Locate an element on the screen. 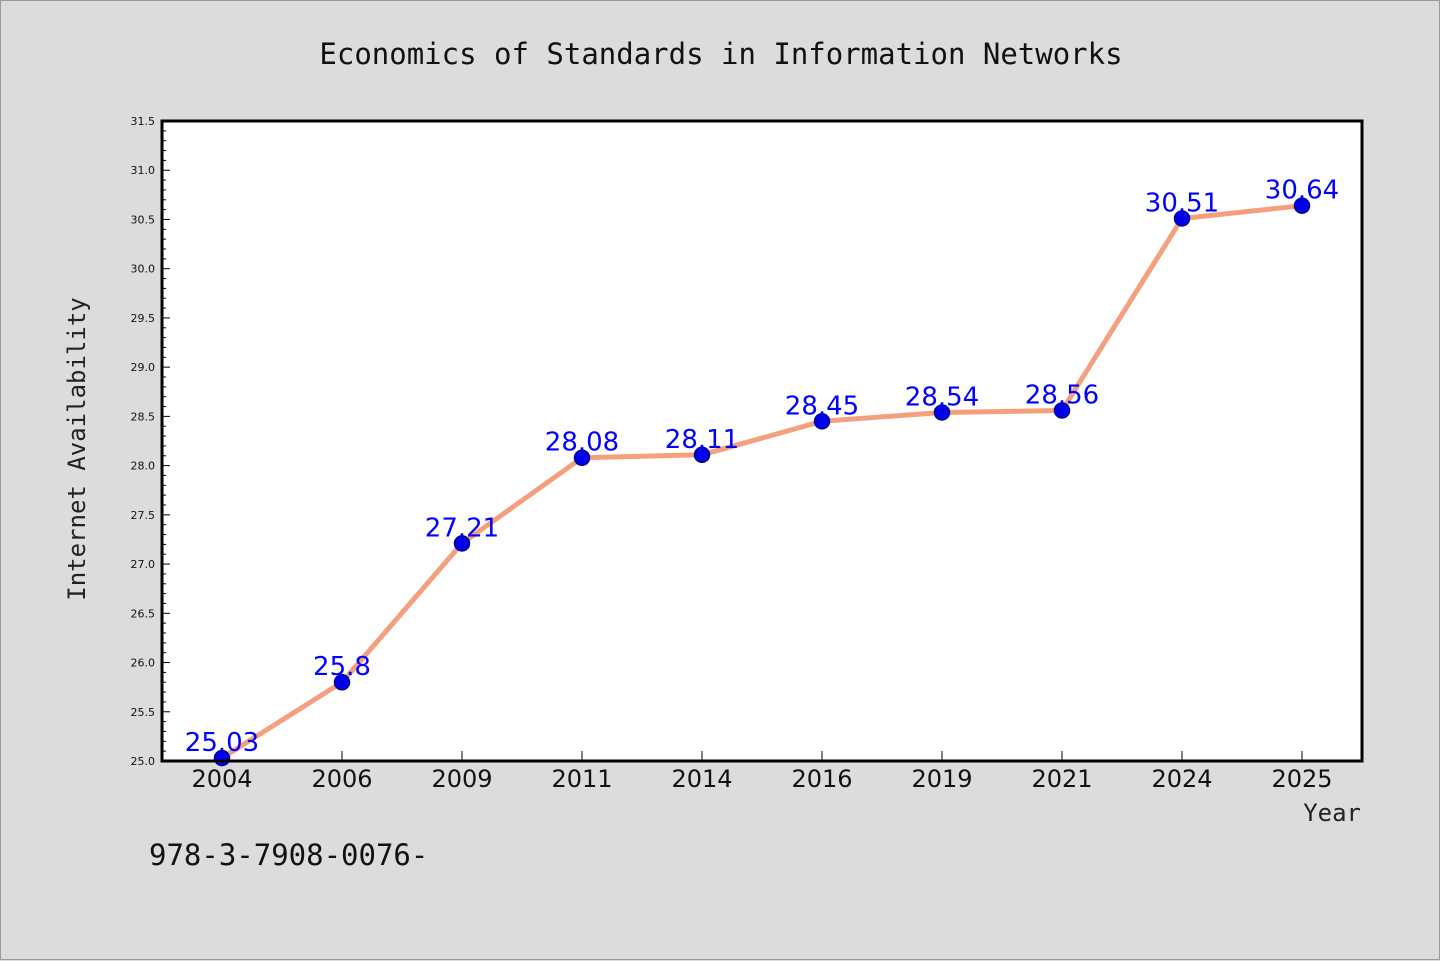 Image resolution: width=1440 pixels, height=961 pixels. y-tick-label: 25.0 is located at coordinates (143, 761).